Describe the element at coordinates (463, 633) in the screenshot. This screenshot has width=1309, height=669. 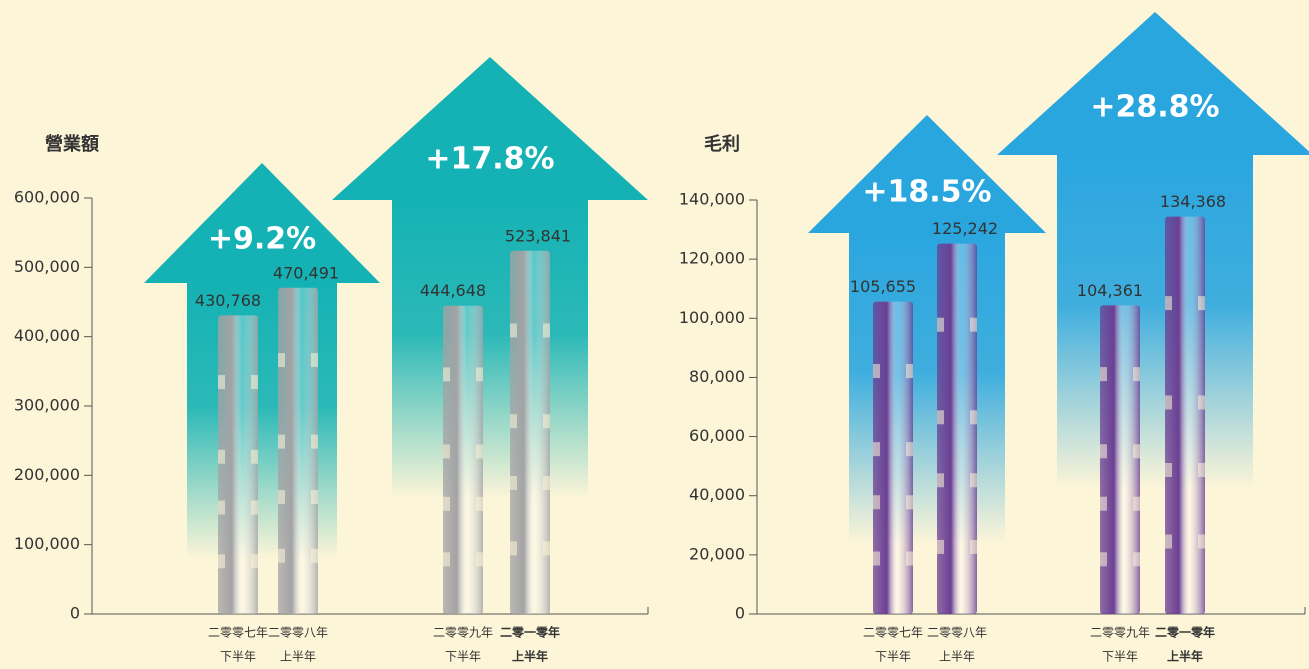
I see `x-tick-label: 二零零九年` at that location.